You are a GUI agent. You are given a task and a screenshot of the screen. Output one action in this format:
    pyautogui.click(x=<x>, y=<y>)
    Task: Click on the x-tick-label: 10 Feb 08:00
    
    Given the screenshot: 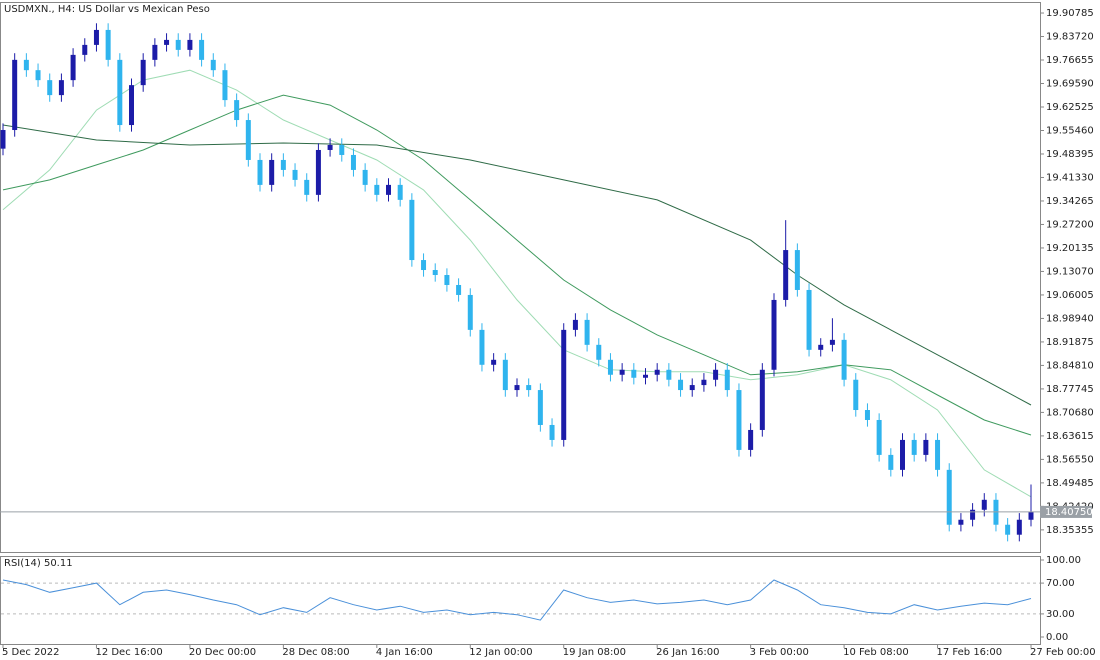 What is the action you would take?
    pyautogui.click(x=876, y=652)
    